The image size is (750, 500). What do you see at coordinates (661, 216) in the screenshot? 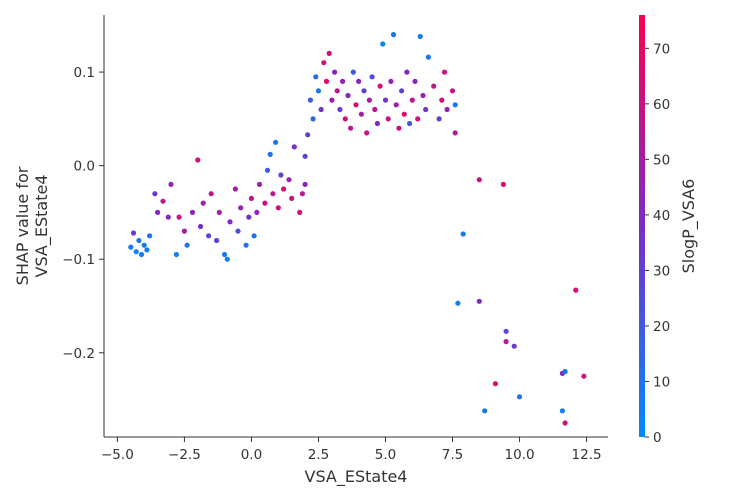
I see `colorbar-tick-label: 40` at bounding box center [661, 216].